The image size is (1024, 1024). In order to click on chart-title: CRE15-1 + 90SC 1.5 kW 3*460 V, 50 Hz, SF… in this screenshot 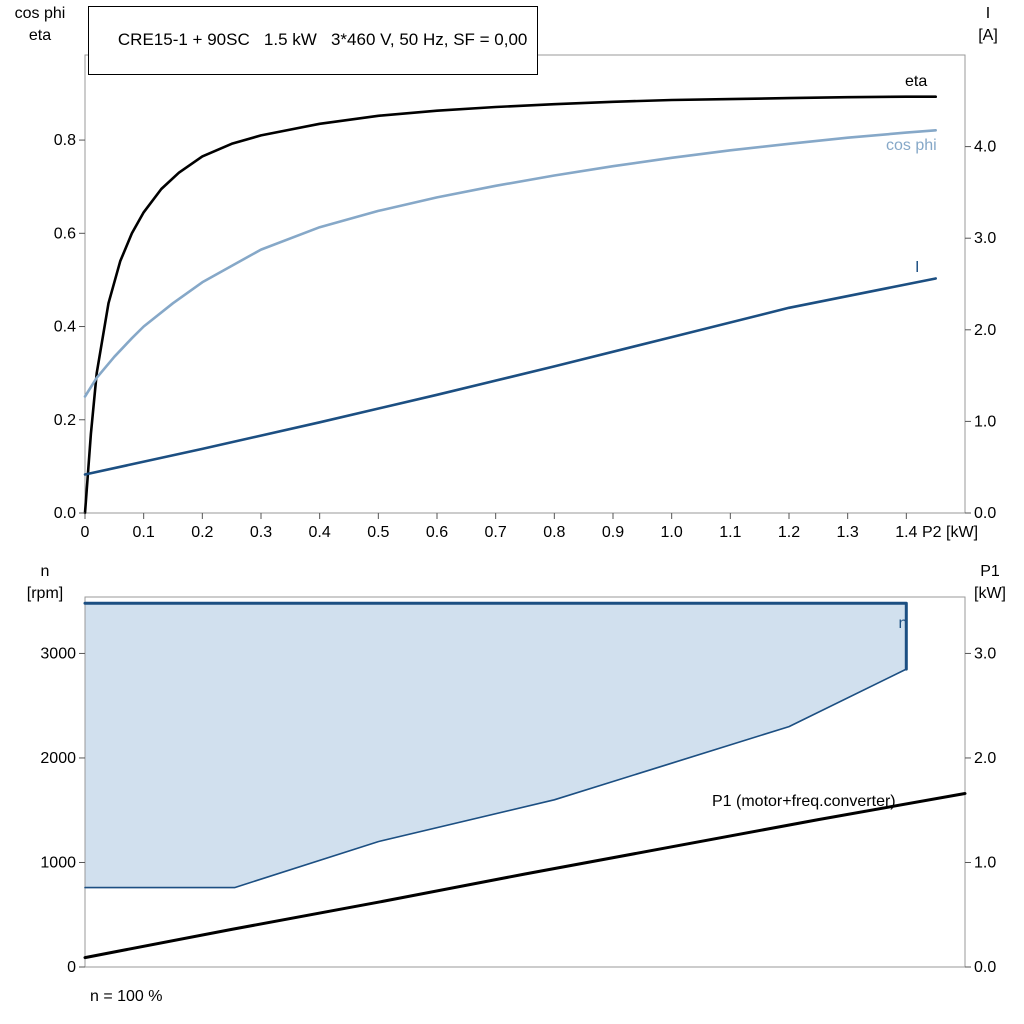, I will do `click(322, 40)`.